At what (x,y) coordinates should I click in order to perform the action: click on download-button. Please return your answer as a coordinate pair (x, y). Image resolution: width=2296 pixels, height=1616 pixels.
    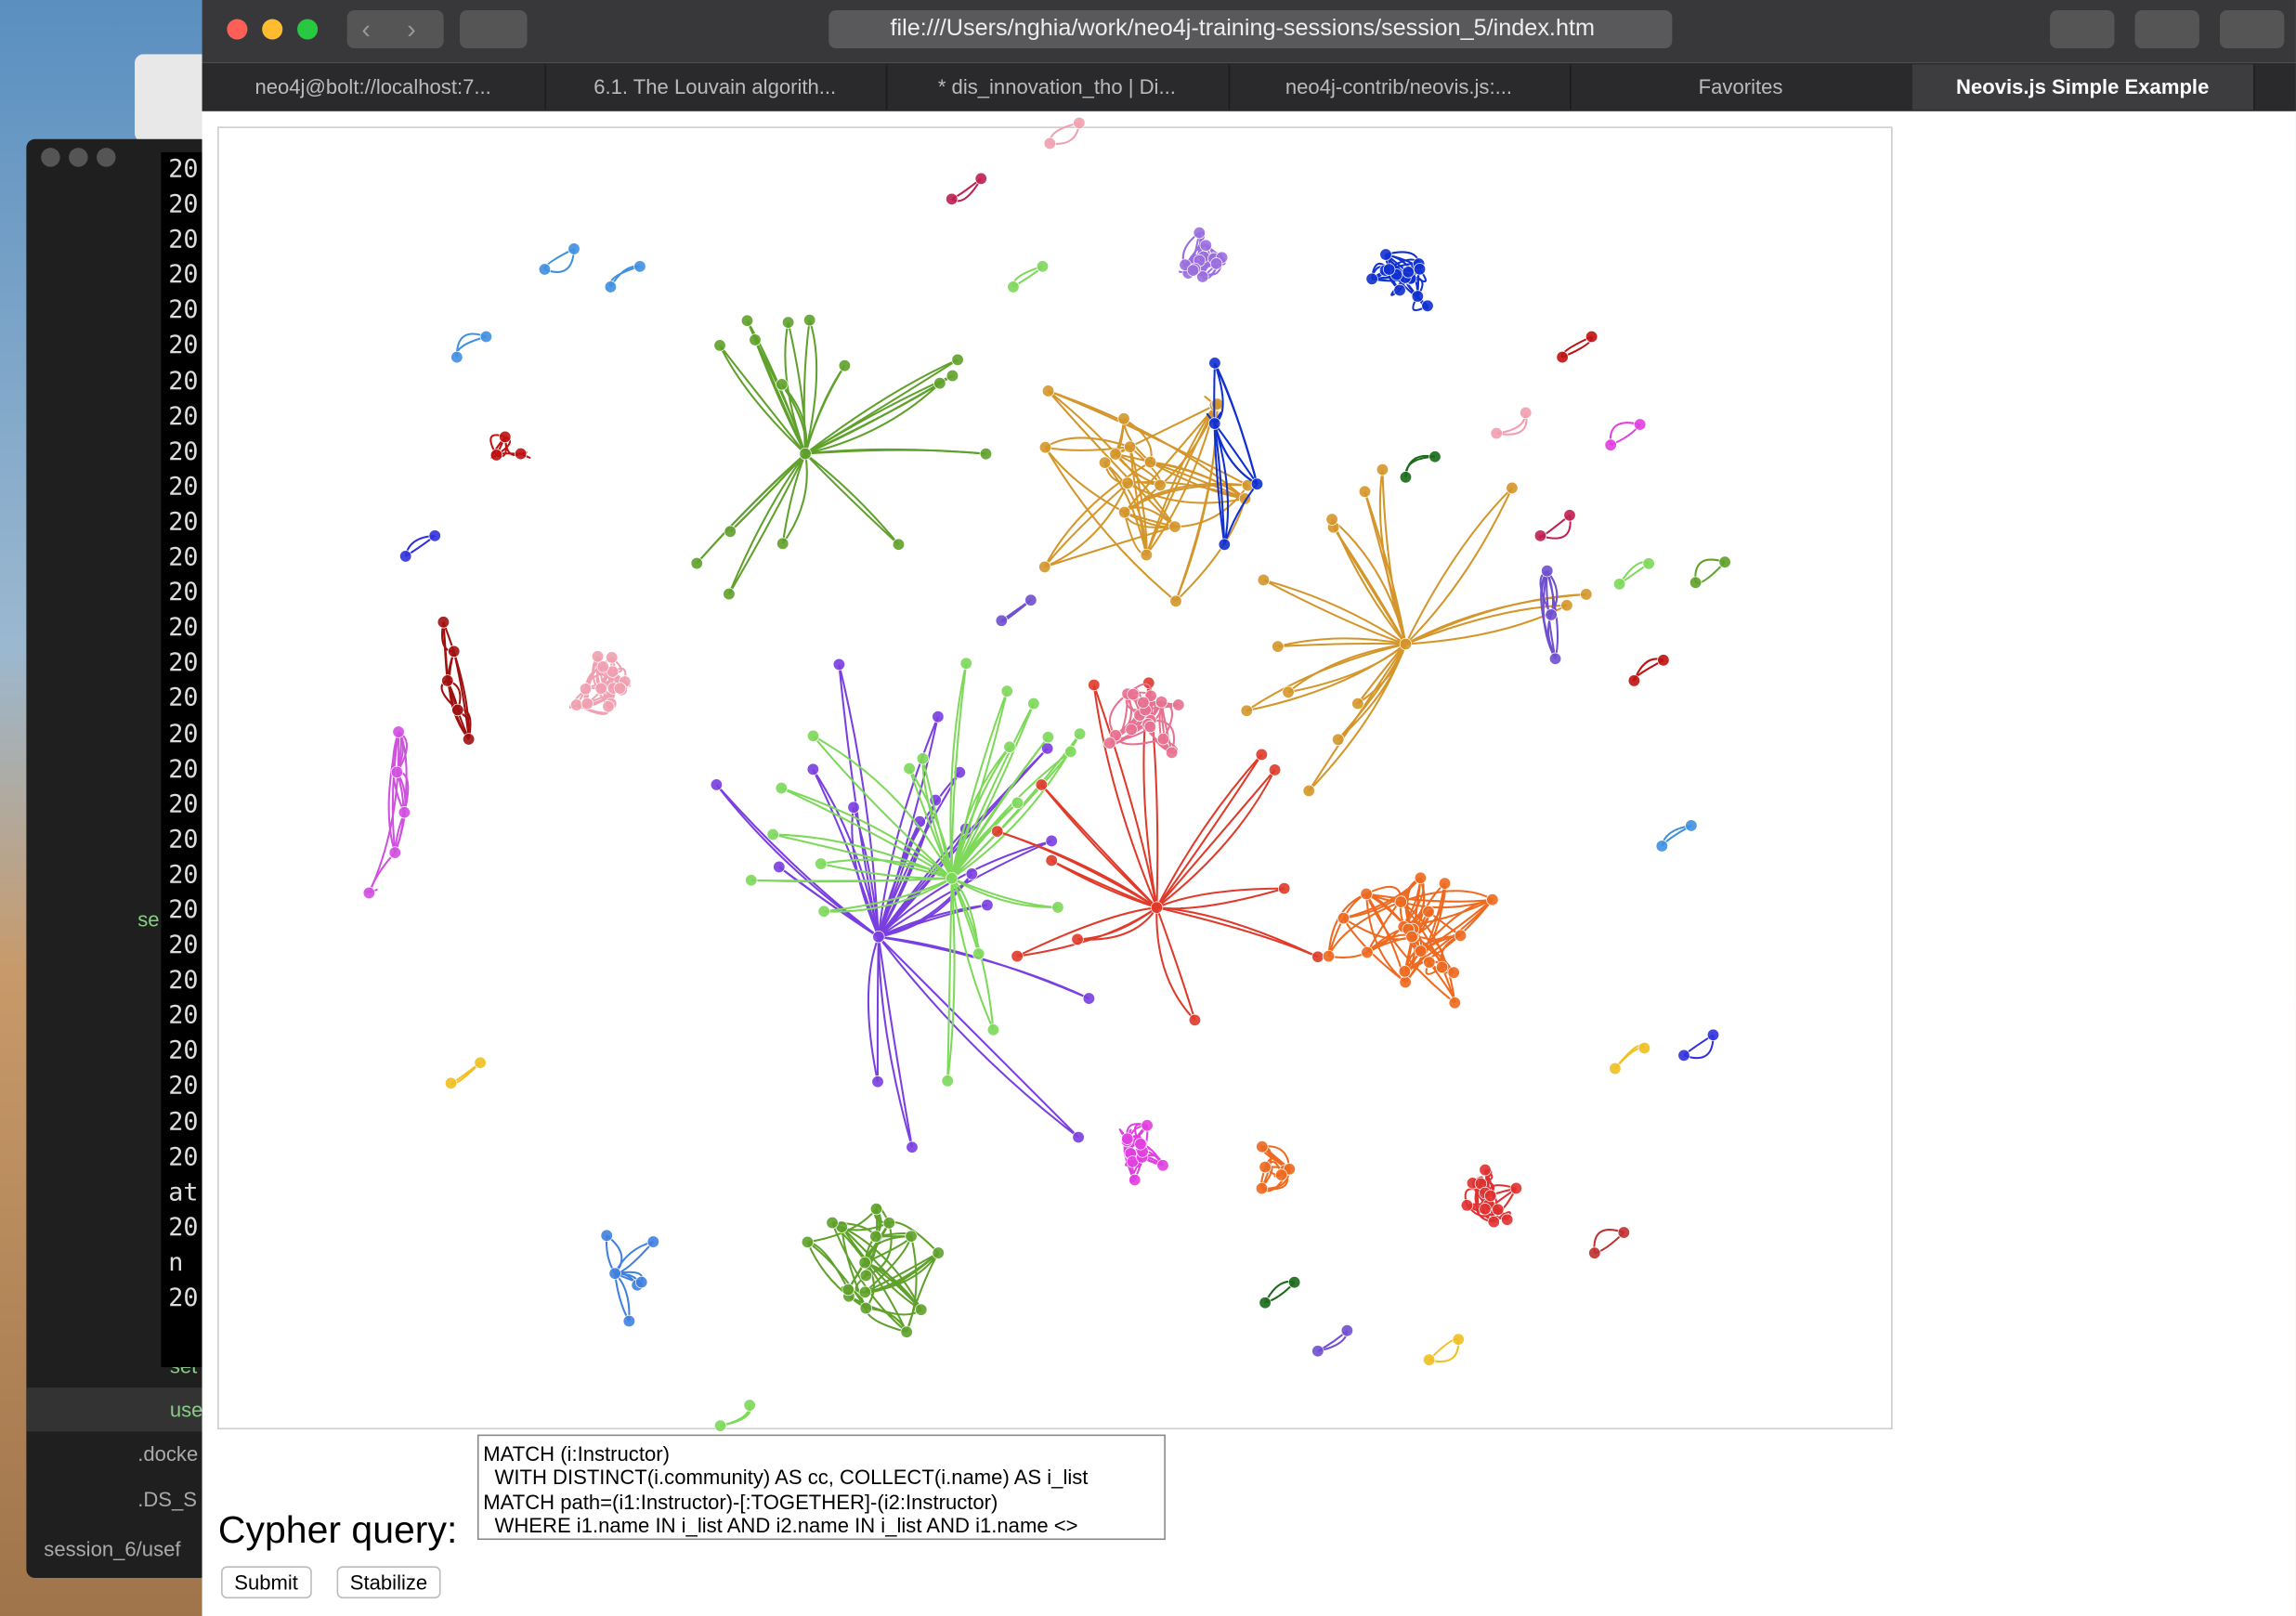
    Looking at the image, I should click on (2082, 30).